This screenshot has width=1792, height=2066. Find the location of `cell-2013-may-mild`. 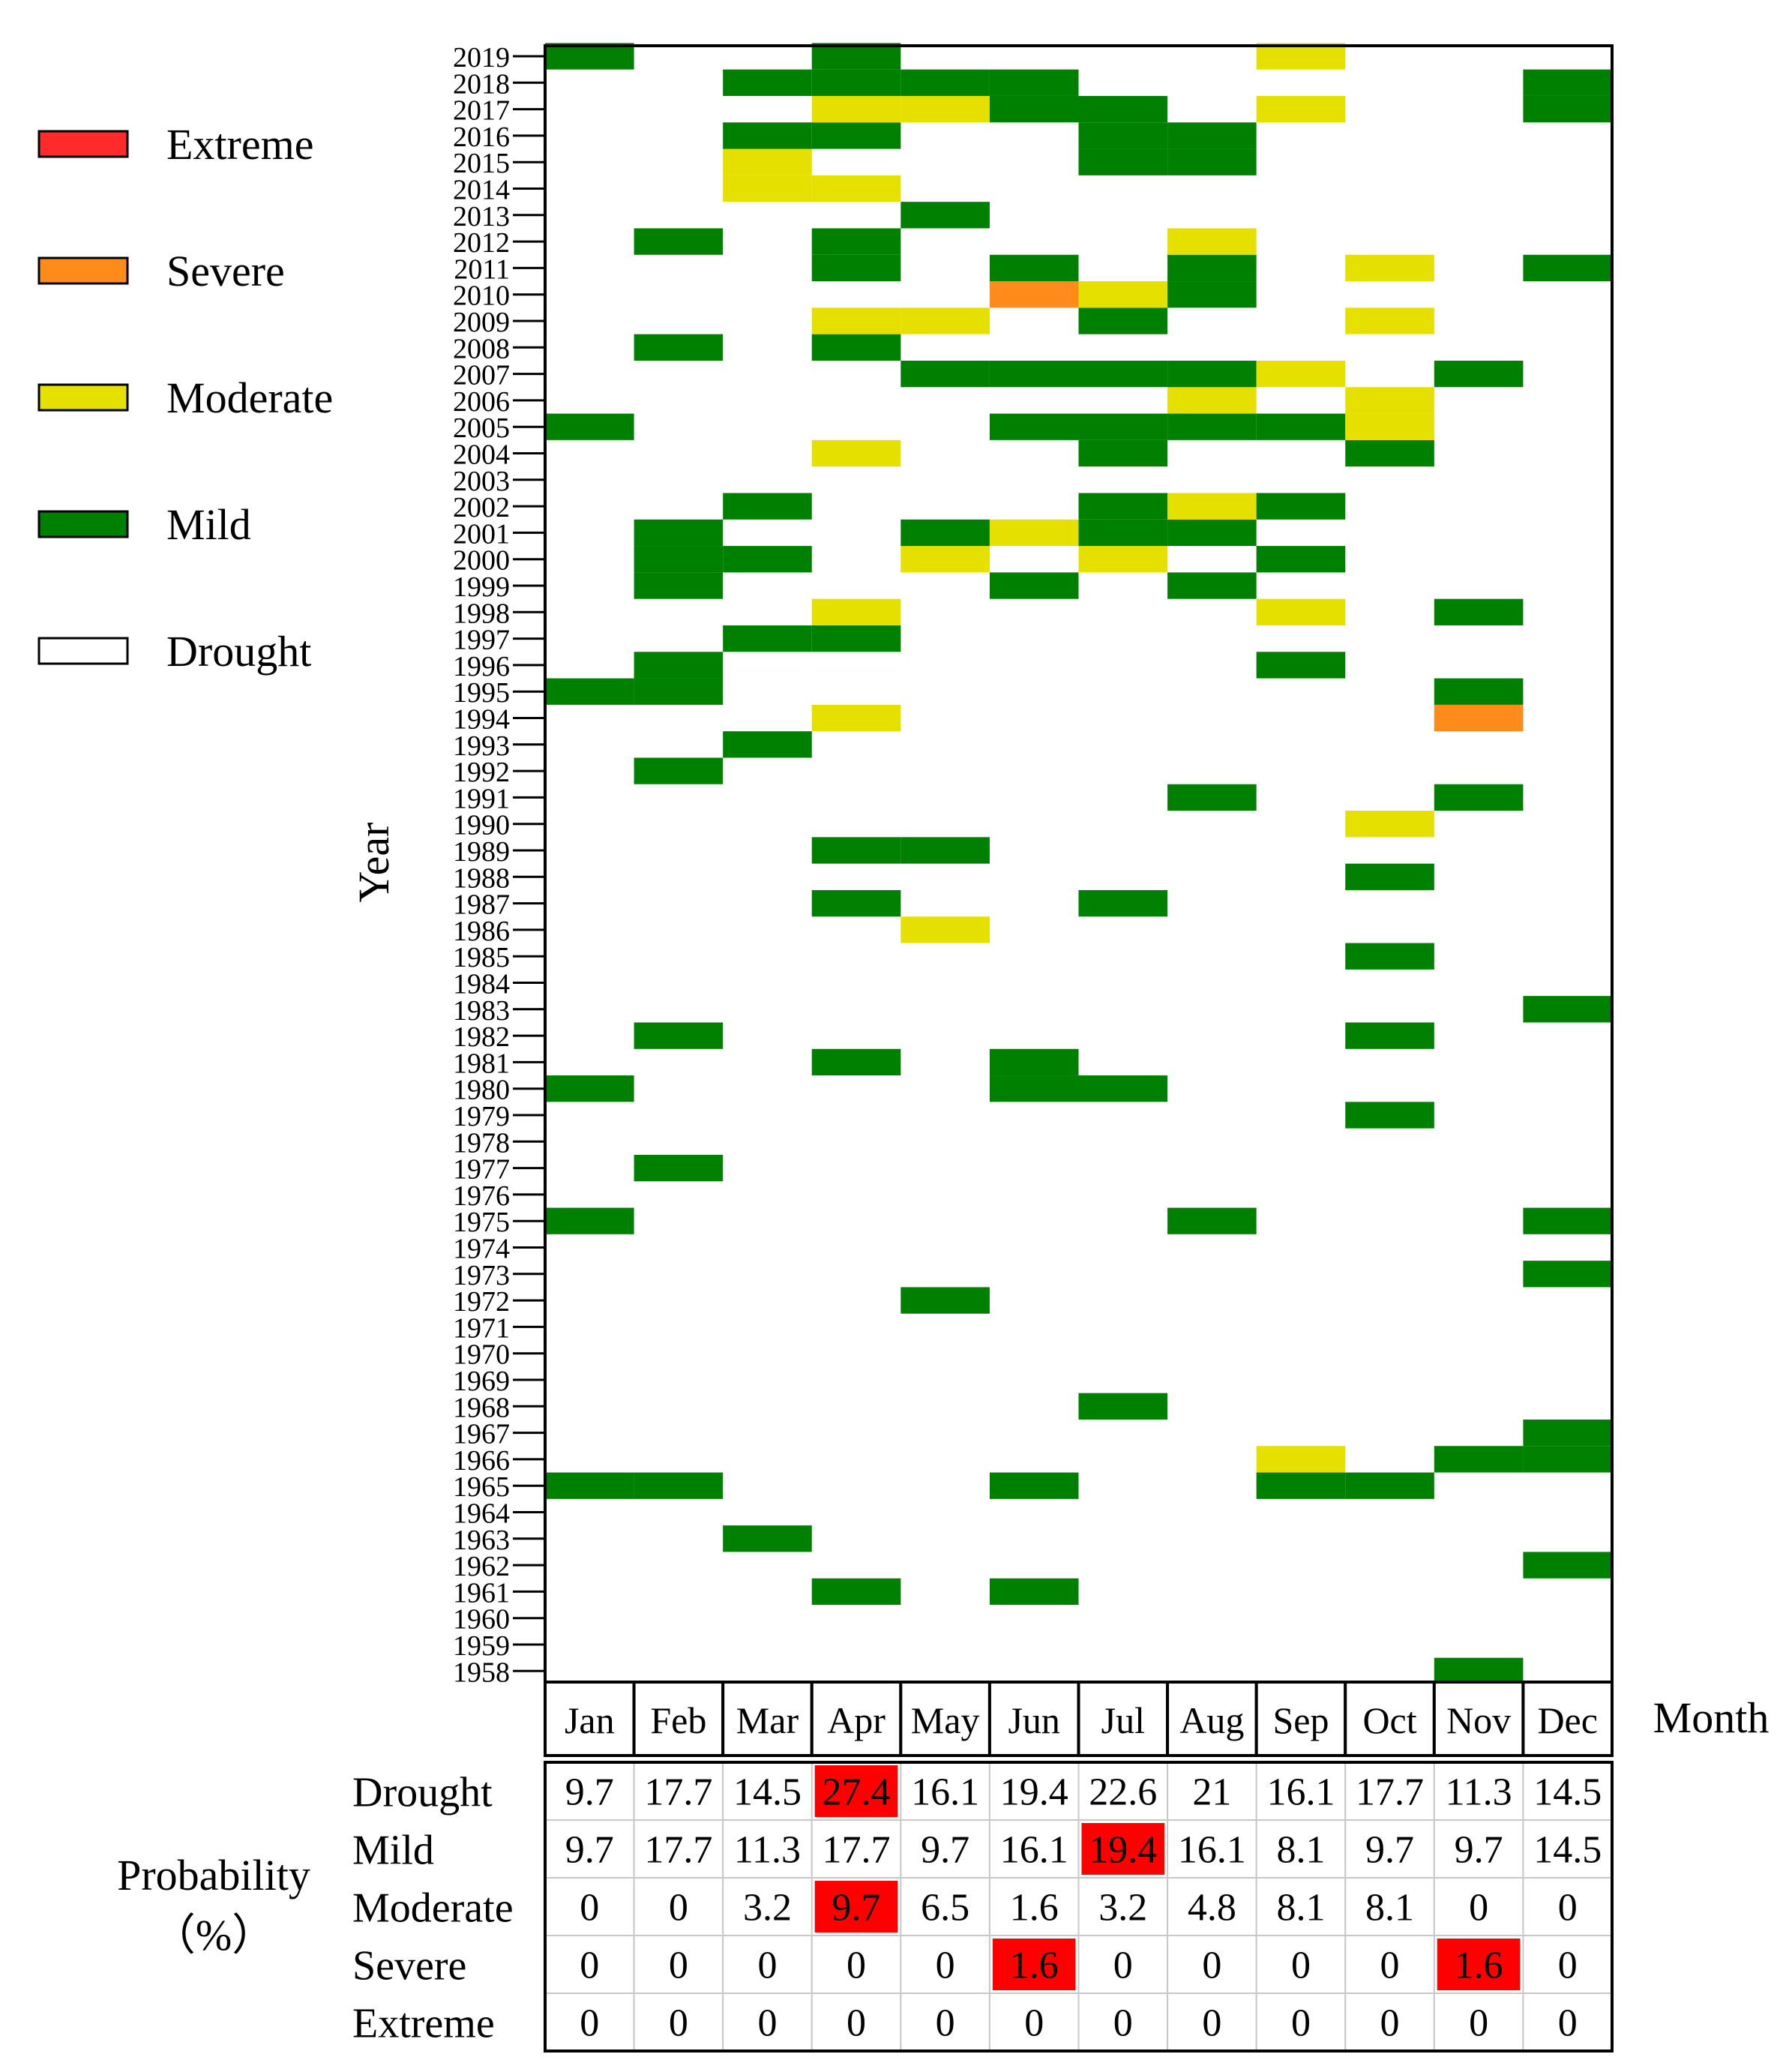

cell-2013-may-mild is located at coordinates (945, 216).